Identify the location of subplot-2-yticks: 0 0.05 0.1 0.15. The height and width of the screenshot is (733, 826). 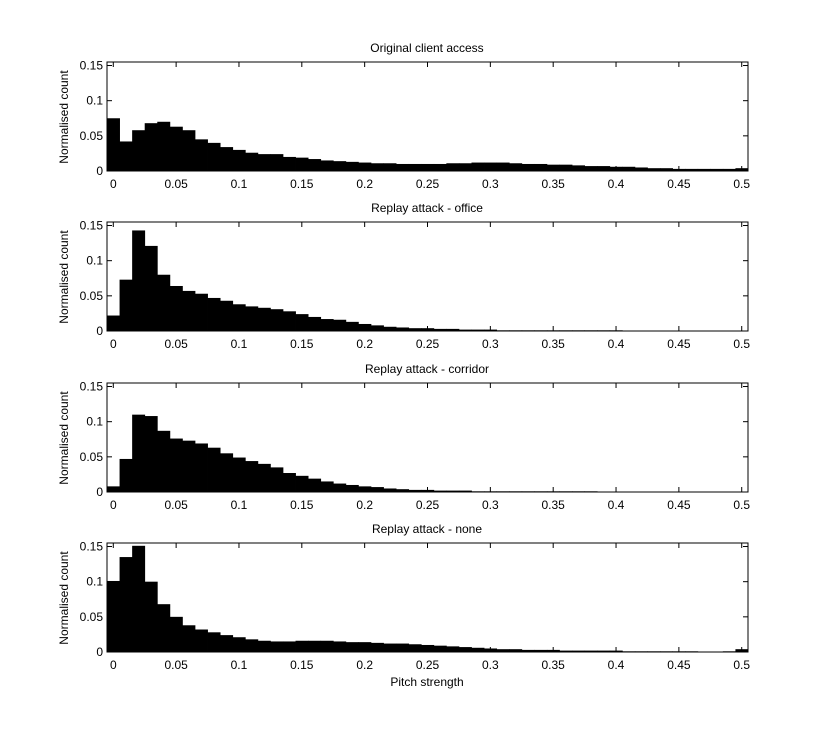
(414, 278).